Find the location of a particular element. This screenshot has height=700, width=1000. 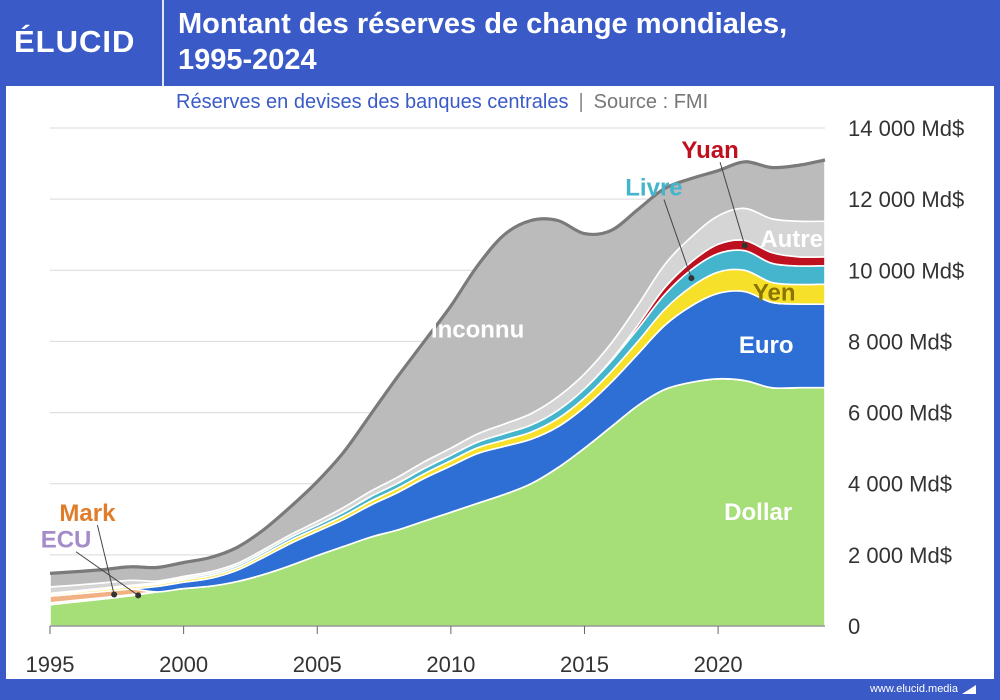

y-tick-label-12000: 12 000 Md$ is located at coordinates (906, 199).